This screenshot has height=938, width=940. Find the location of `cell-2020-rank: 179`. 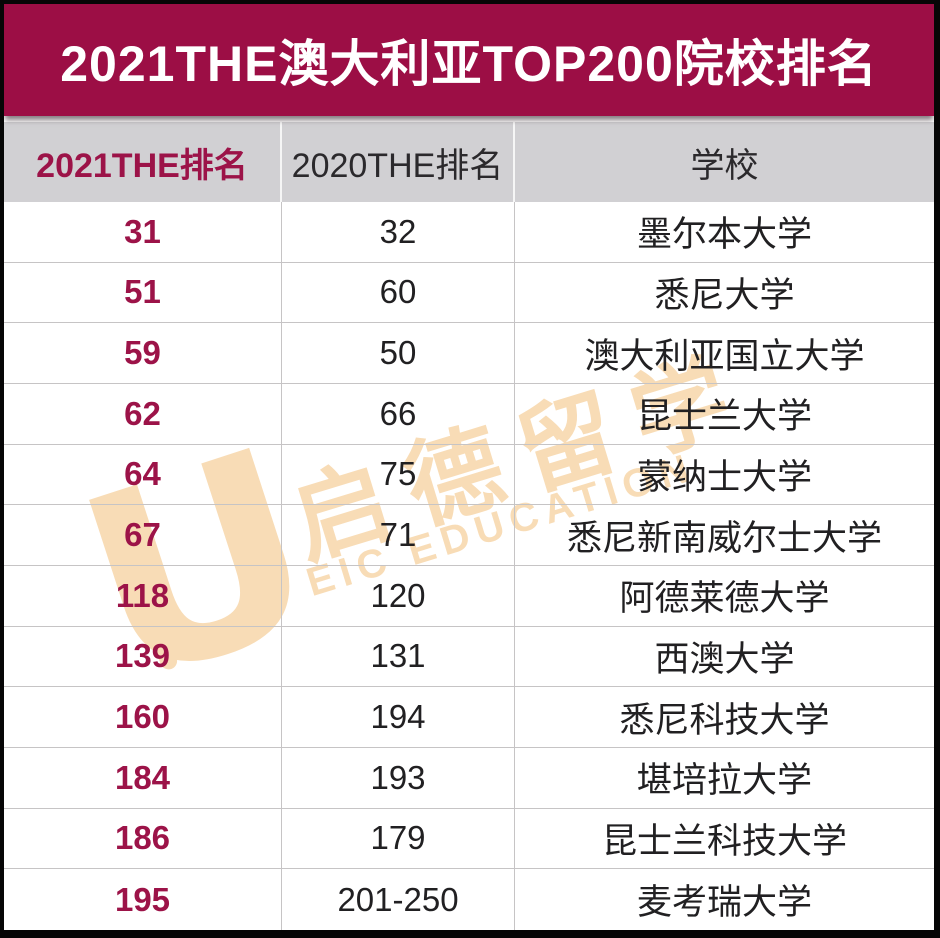

cell-2020-rank: 179 is located at coordinates (398, 838).